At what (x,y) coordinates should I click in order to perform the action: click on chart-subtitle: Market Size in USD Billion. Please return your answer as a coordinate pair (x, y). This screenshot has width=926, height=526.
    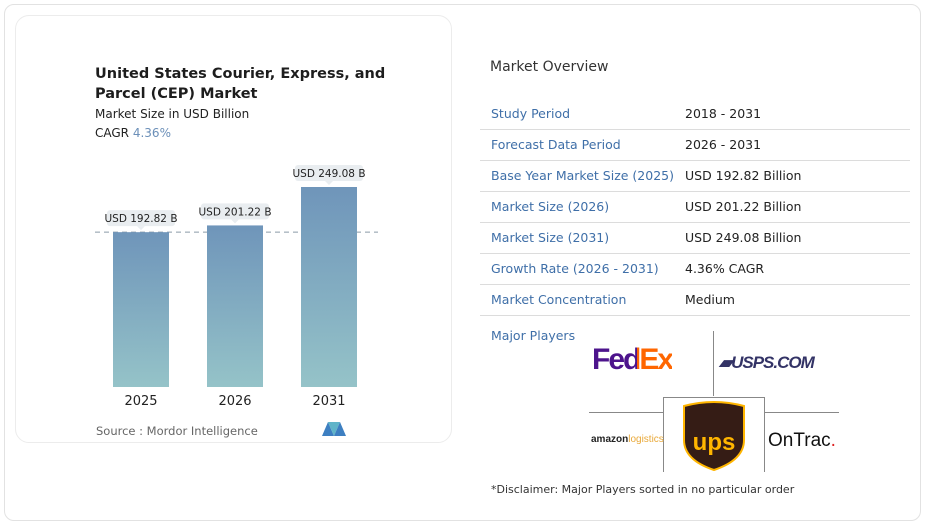
    Looking at the image, I should click on (172, 114).